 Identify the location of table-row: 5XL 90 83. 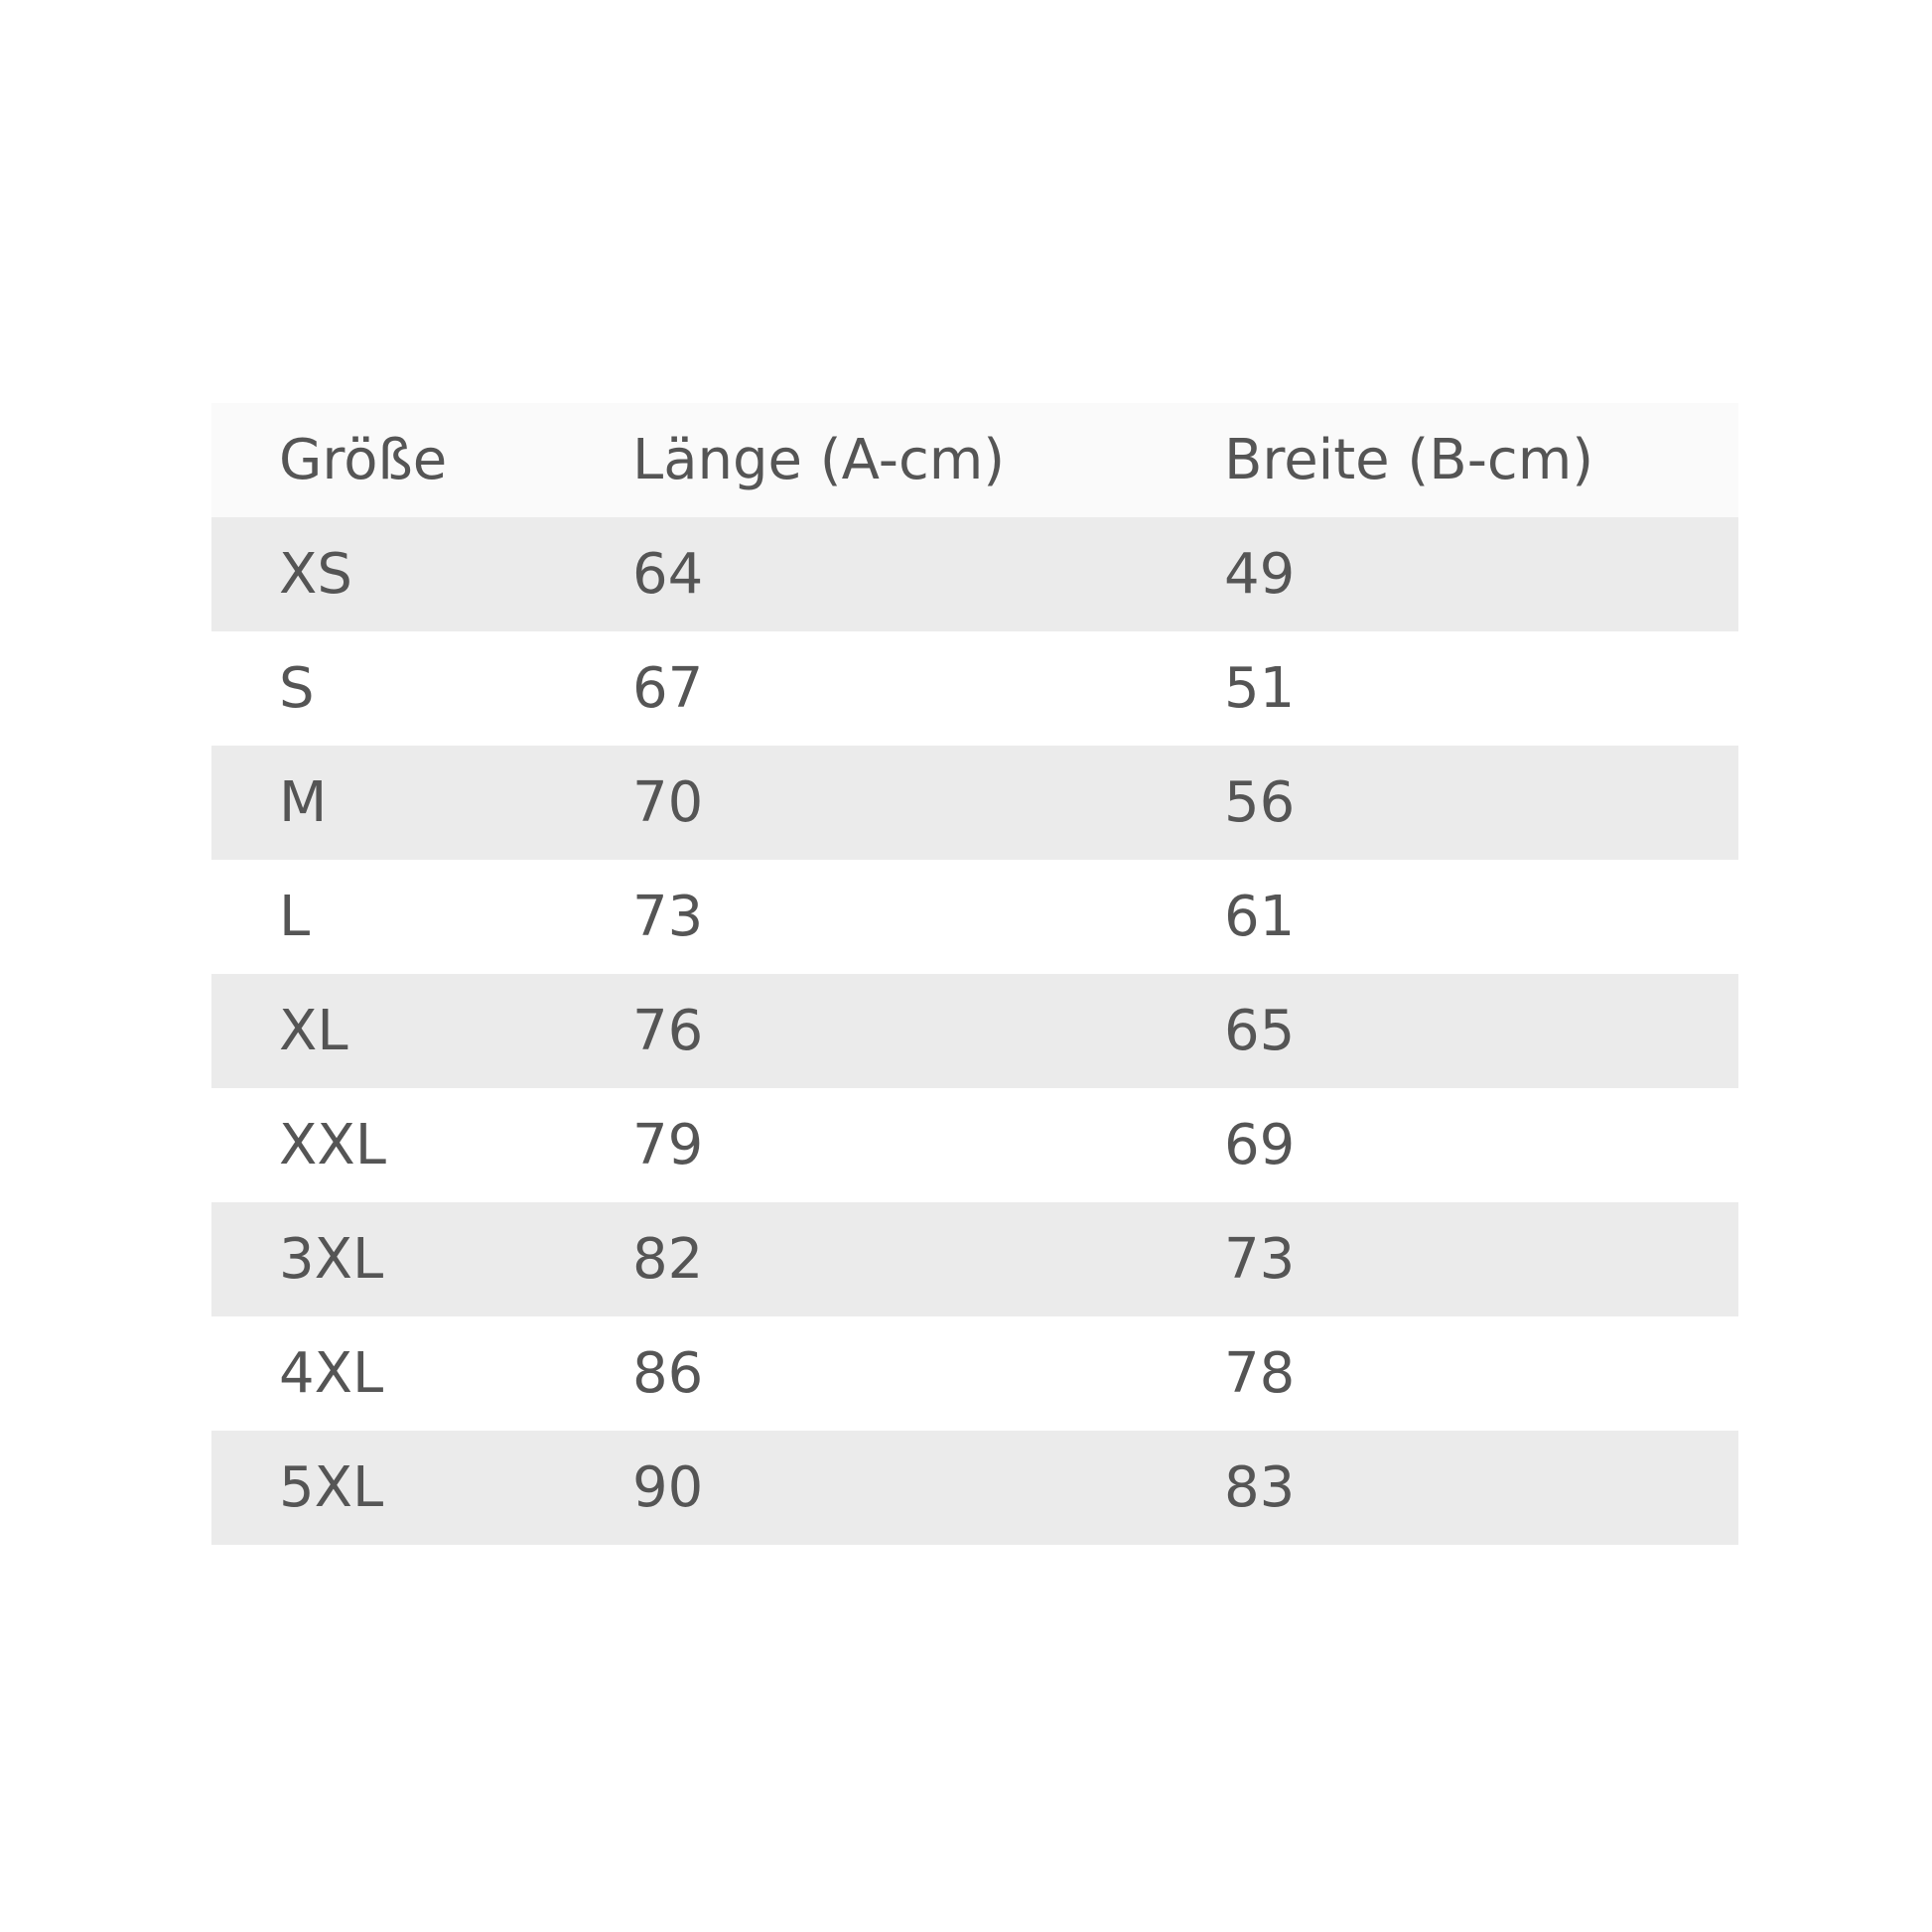
(975, 1488).